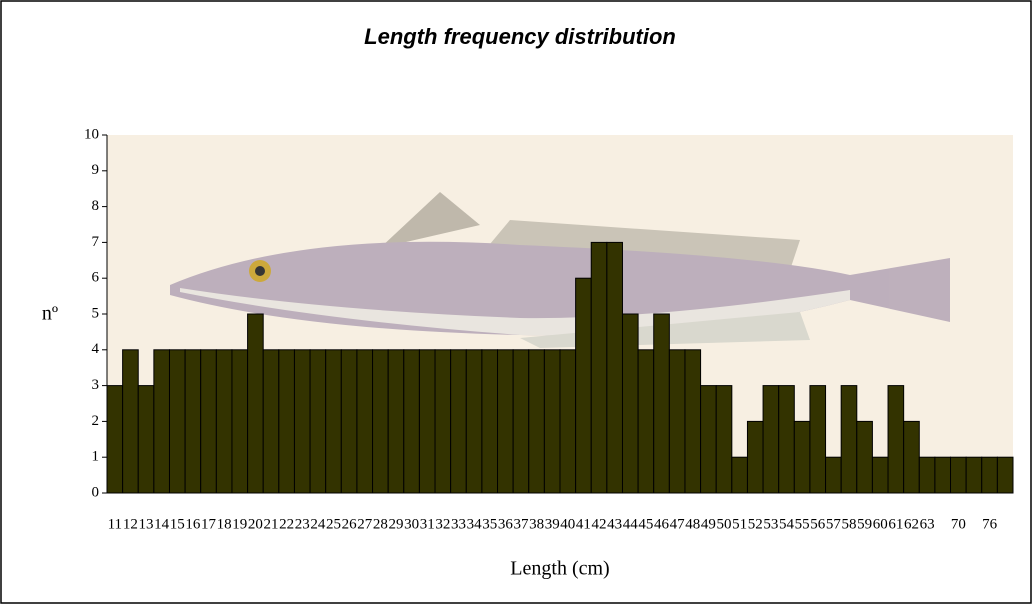  What do you see at coordinates (614, 524) in the screenshot?
I see `x-tick-label: 43` at bounding box center [614, 524].